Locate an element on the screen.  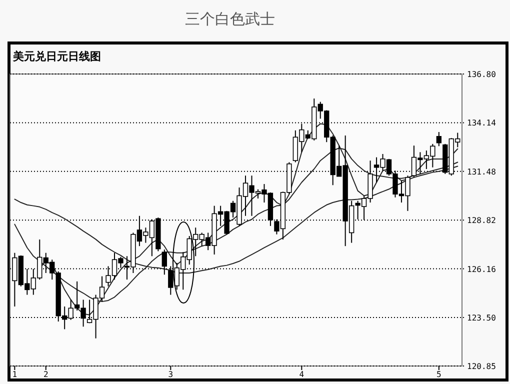
y-tick-label: 136.80 is located at coordinates (481, 74).